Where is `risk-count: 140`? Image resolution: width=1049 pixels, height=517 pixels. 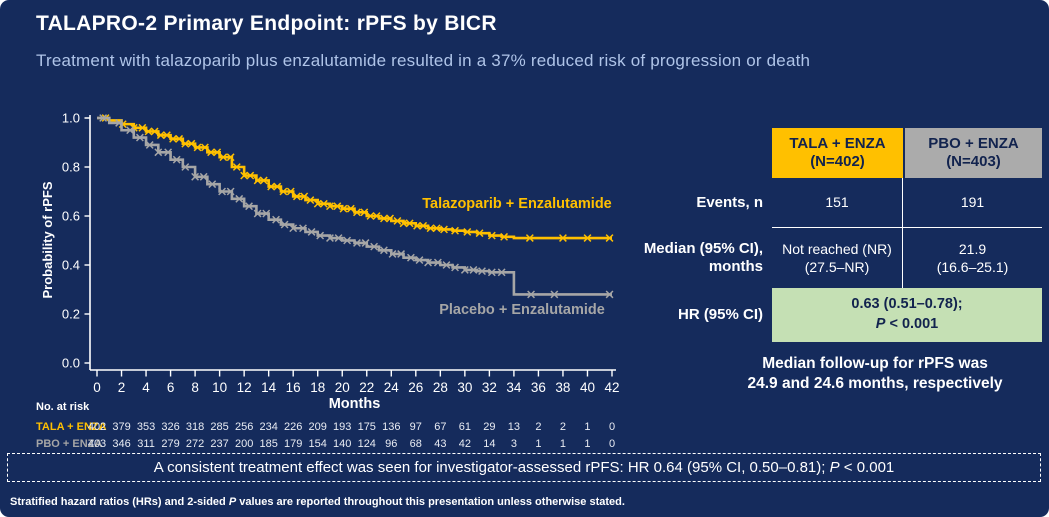
risk-count: 140 is located at coordinates (342, 444).